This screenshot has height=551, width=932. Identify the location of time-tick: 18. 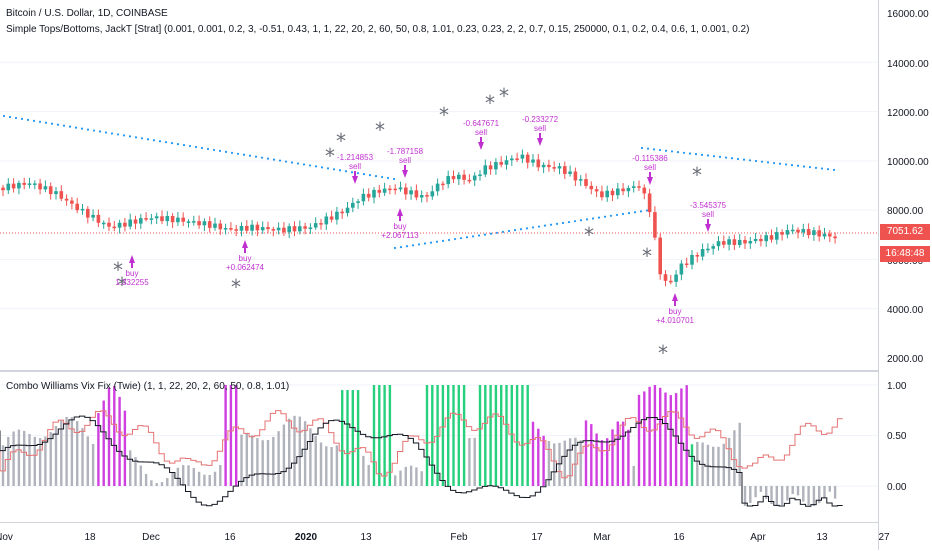
(90, 537).